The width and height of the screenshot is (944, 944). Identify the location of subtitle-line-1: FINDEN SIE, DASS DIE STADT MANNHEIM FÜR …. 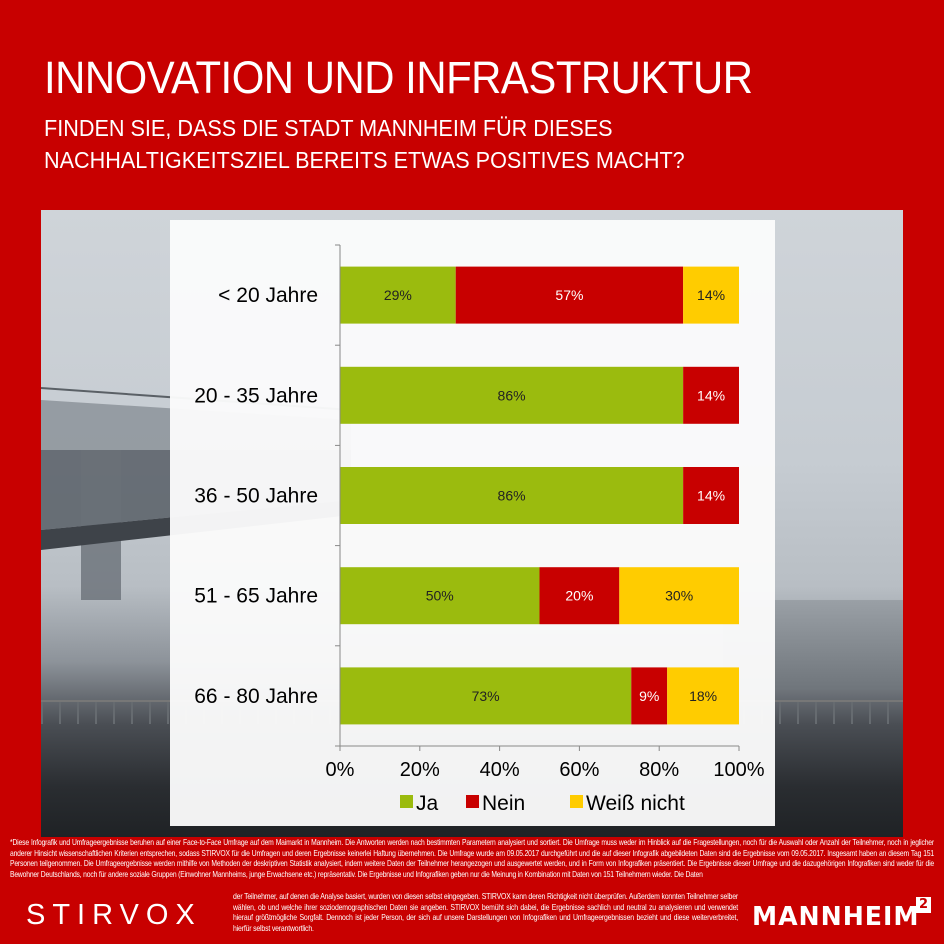
(328, 128).